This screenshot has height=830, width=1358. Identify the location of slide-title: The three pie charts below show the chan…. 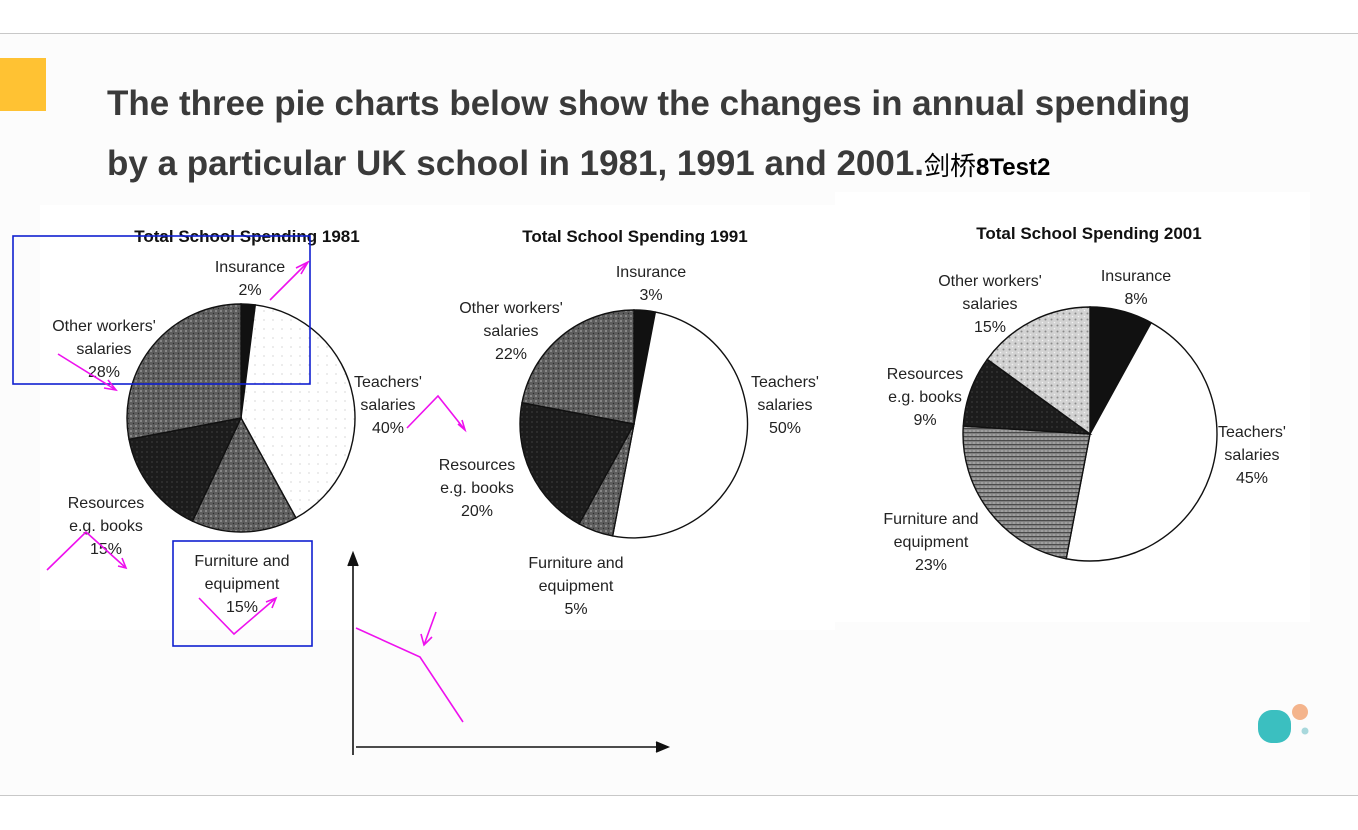
(697, 136).